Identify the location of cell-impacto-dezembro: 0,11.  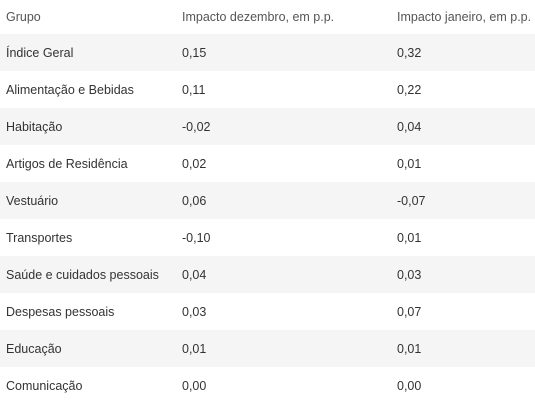
(194, 89).